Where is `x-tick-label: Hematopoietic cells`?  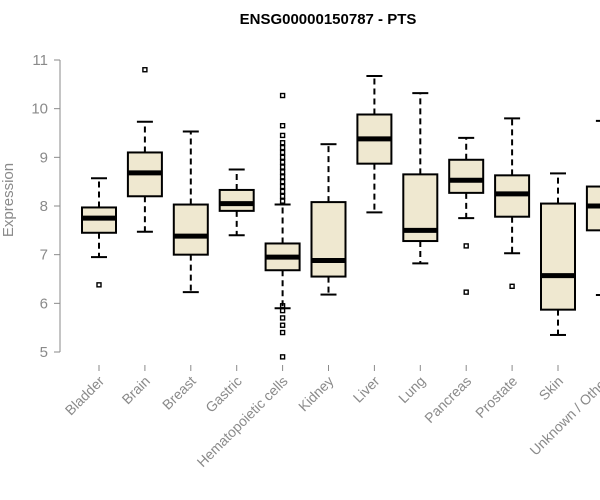
x-tick-label: Hematopoietic cells is located at coordinates (242, 421).